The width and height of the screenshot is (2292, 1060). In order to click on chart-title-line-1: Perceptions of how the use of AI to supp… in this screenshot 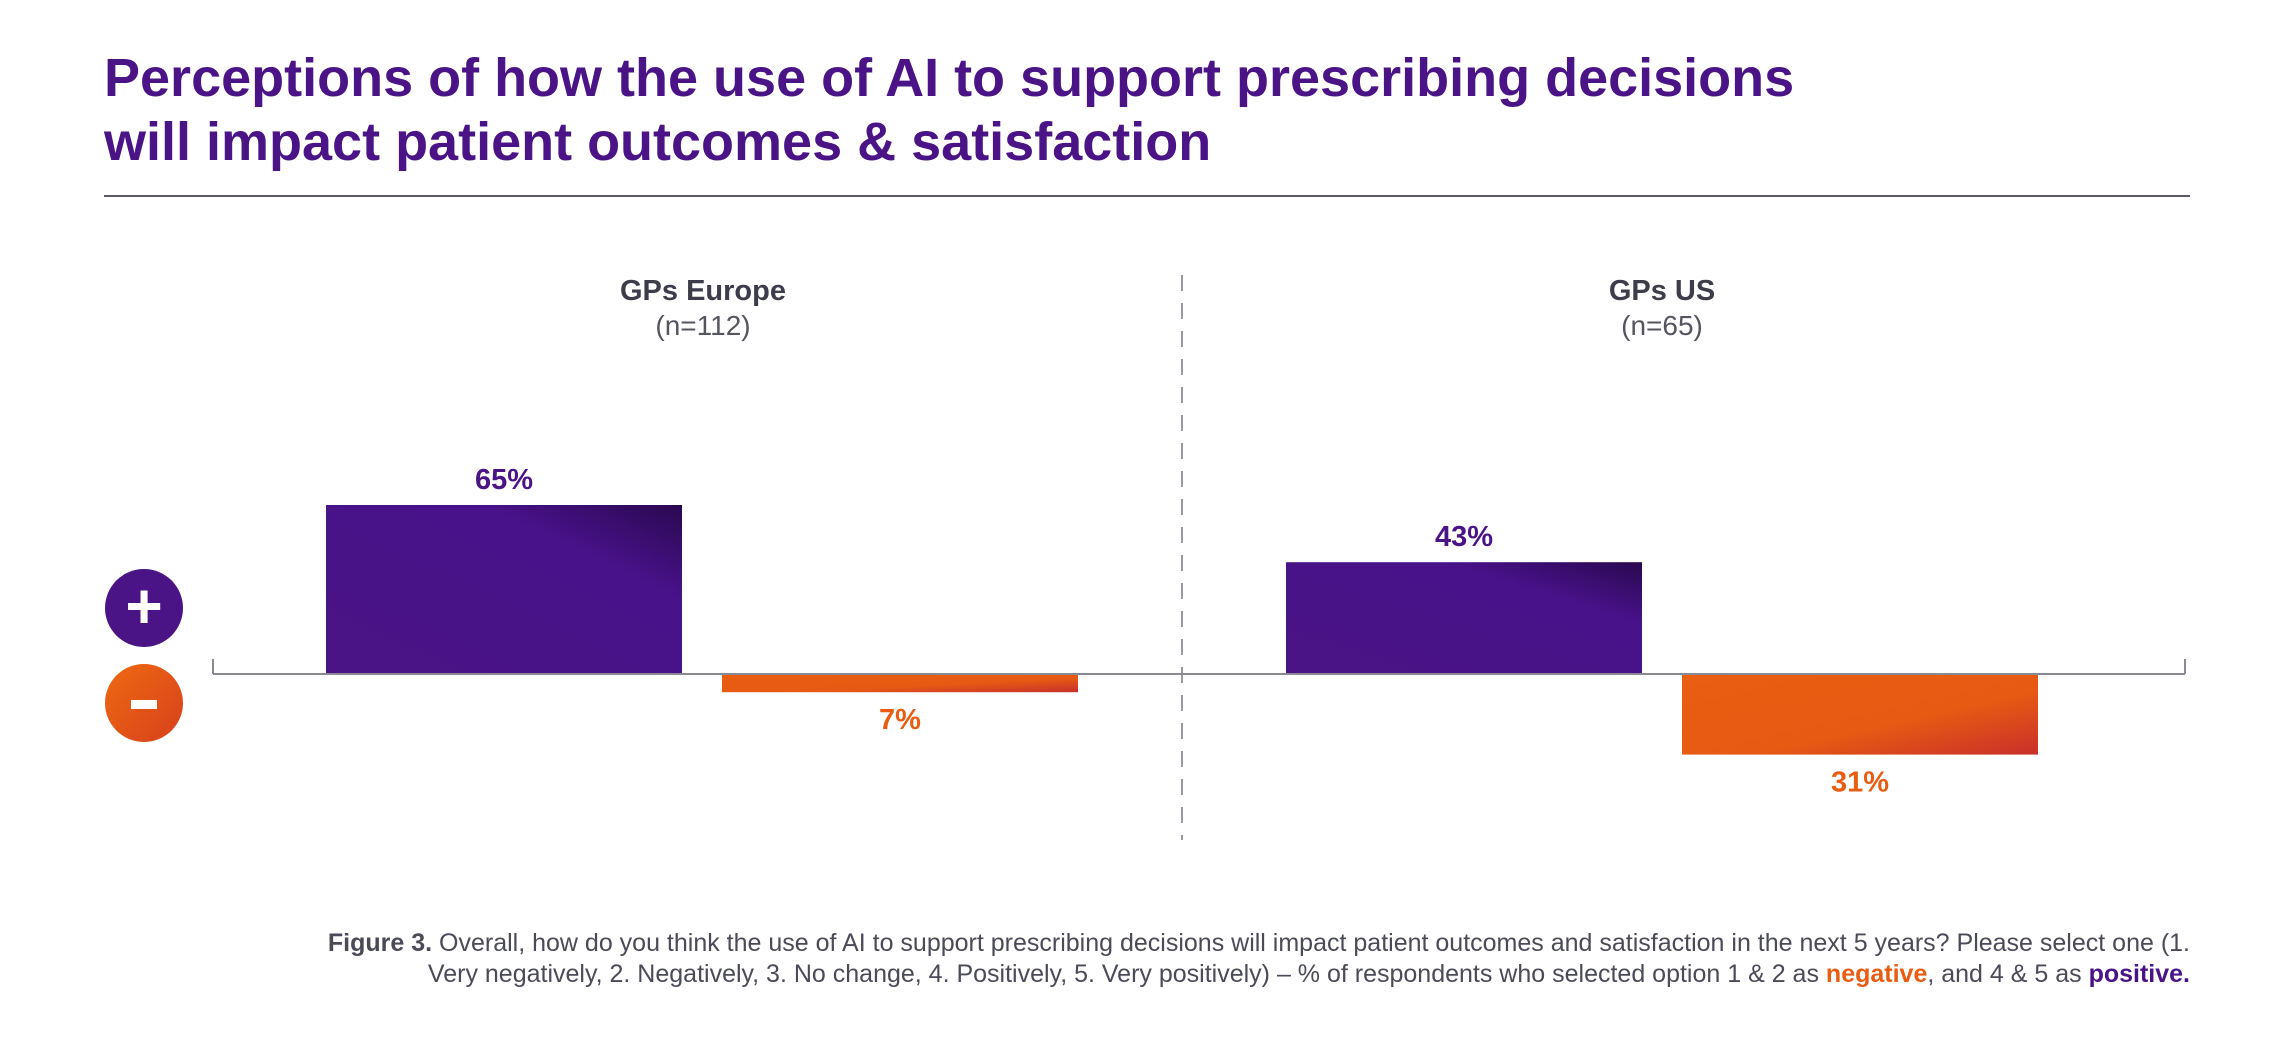, I will do `click(949, 78)`.